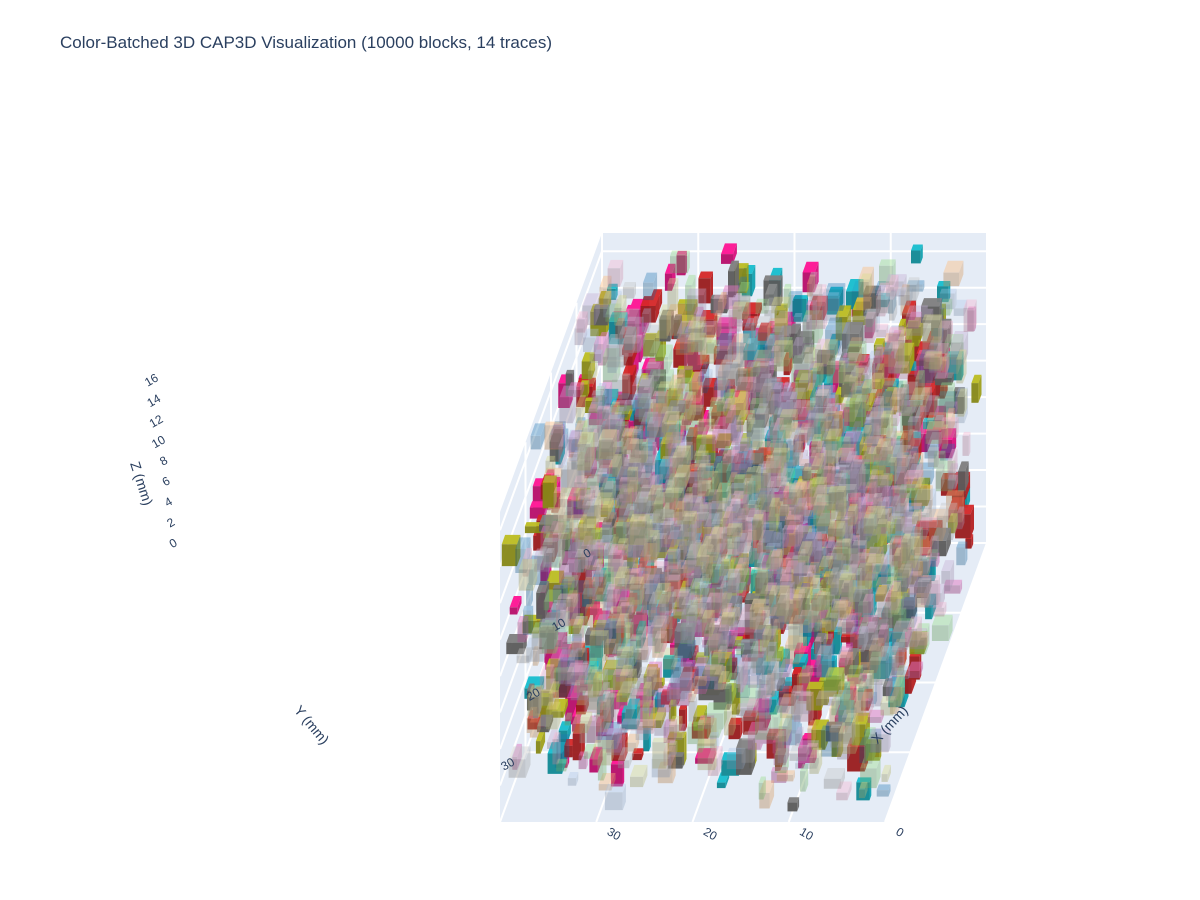 Image resolution: width=1200 pixels, height=900 pixels. I want to click on z-tick-label: 12, so click(156, 421).